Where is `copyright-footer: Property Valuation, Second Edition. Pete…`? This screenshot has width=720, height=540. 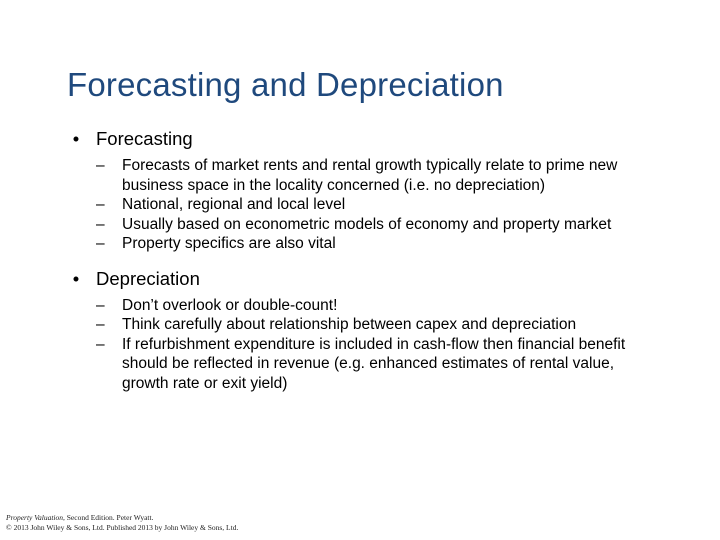
copyright-footer: Property Valuation, Second Edition. Pete… is located at coordinates (122, 522).